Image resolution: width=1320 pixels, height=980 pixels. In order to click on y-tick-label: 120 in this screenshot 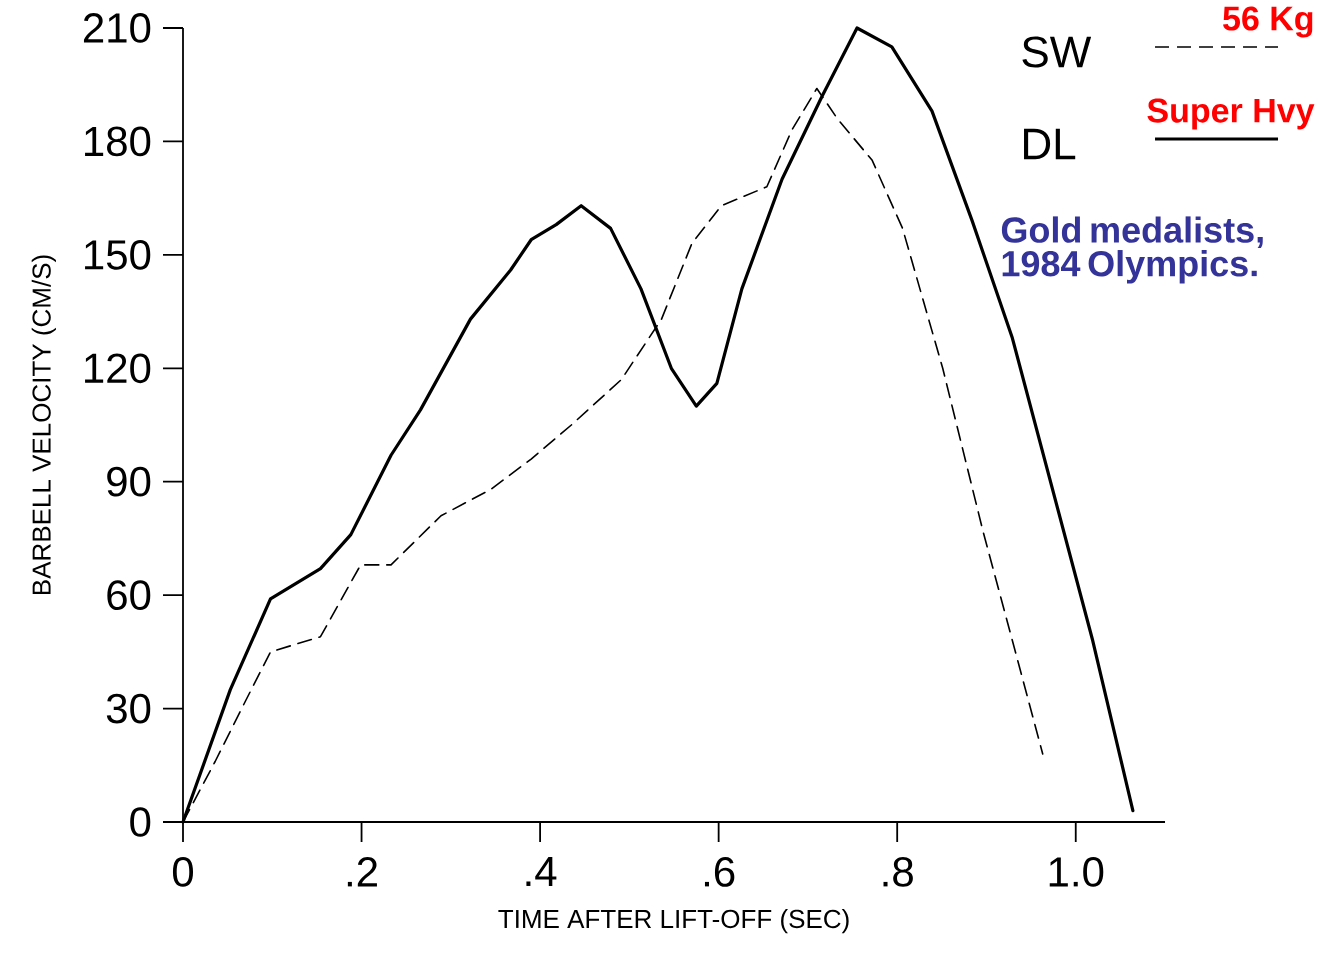, I will do `click(118, 368)`.